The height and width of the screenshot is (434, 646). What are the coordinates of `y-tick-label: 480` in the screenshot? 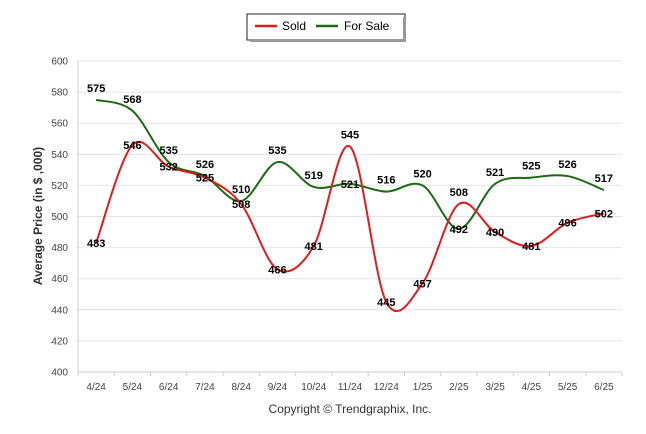 It's located at (59, 248).